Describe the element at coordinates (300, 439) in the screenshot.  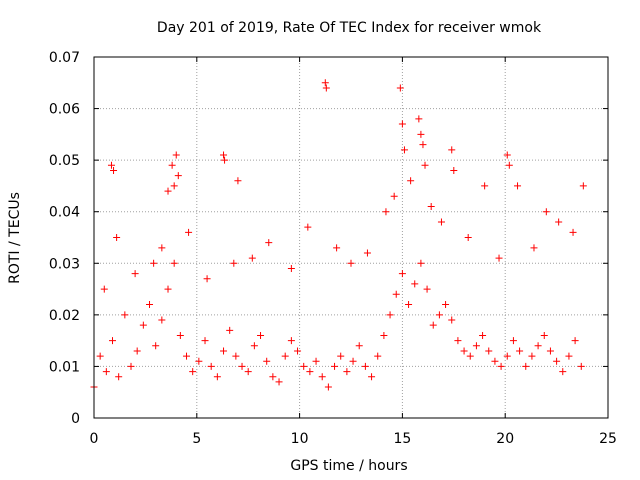
I see `x-tick-label: 10` at that location.